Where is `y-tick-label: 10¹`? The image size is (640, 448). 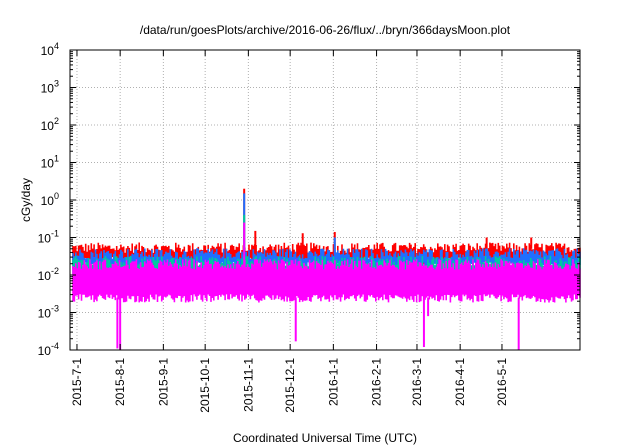
y-tick-label: 10¹ is located at coordinates (50, 162).